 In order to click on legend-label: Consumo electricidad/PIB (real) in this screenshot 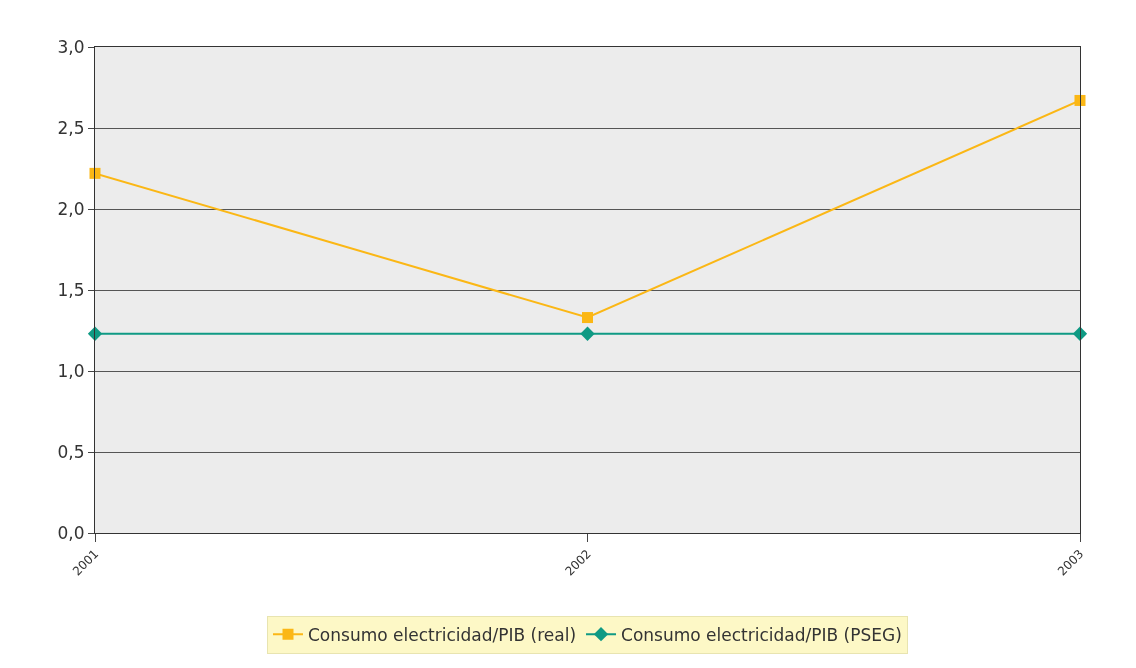, I will do `click(442, 634)`.